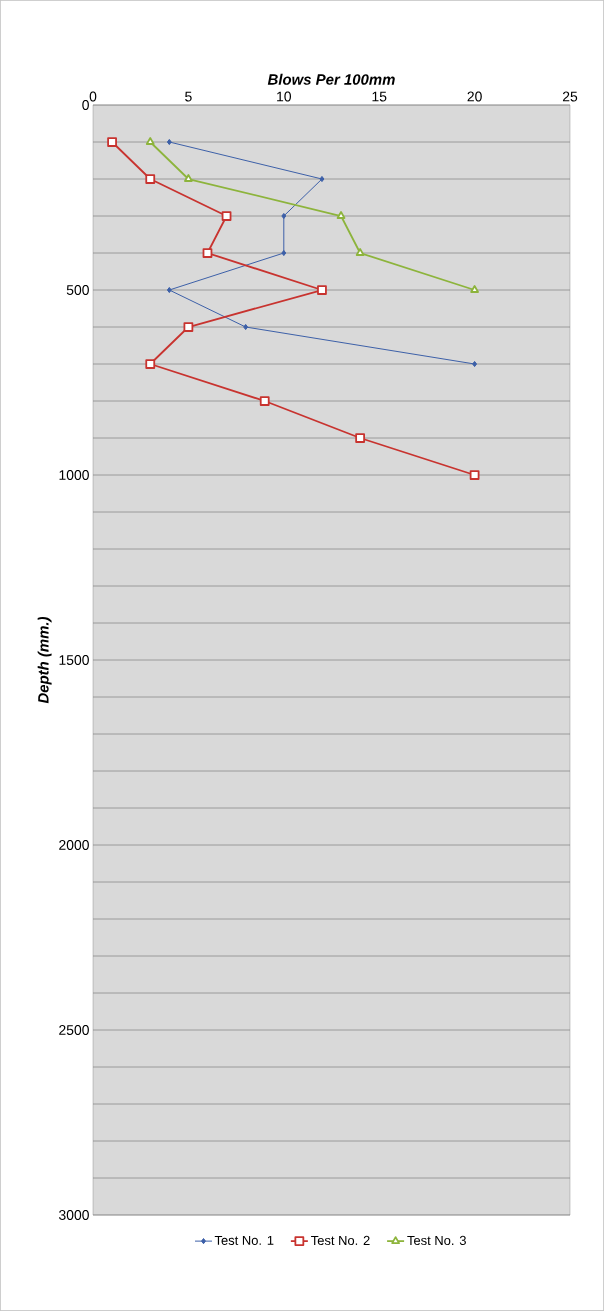 The height and width of the screenshot is (1311, 604). Describe the element at coordinates (188, 96) in the screenshot. I see `x-tick-label: 5` at that location.